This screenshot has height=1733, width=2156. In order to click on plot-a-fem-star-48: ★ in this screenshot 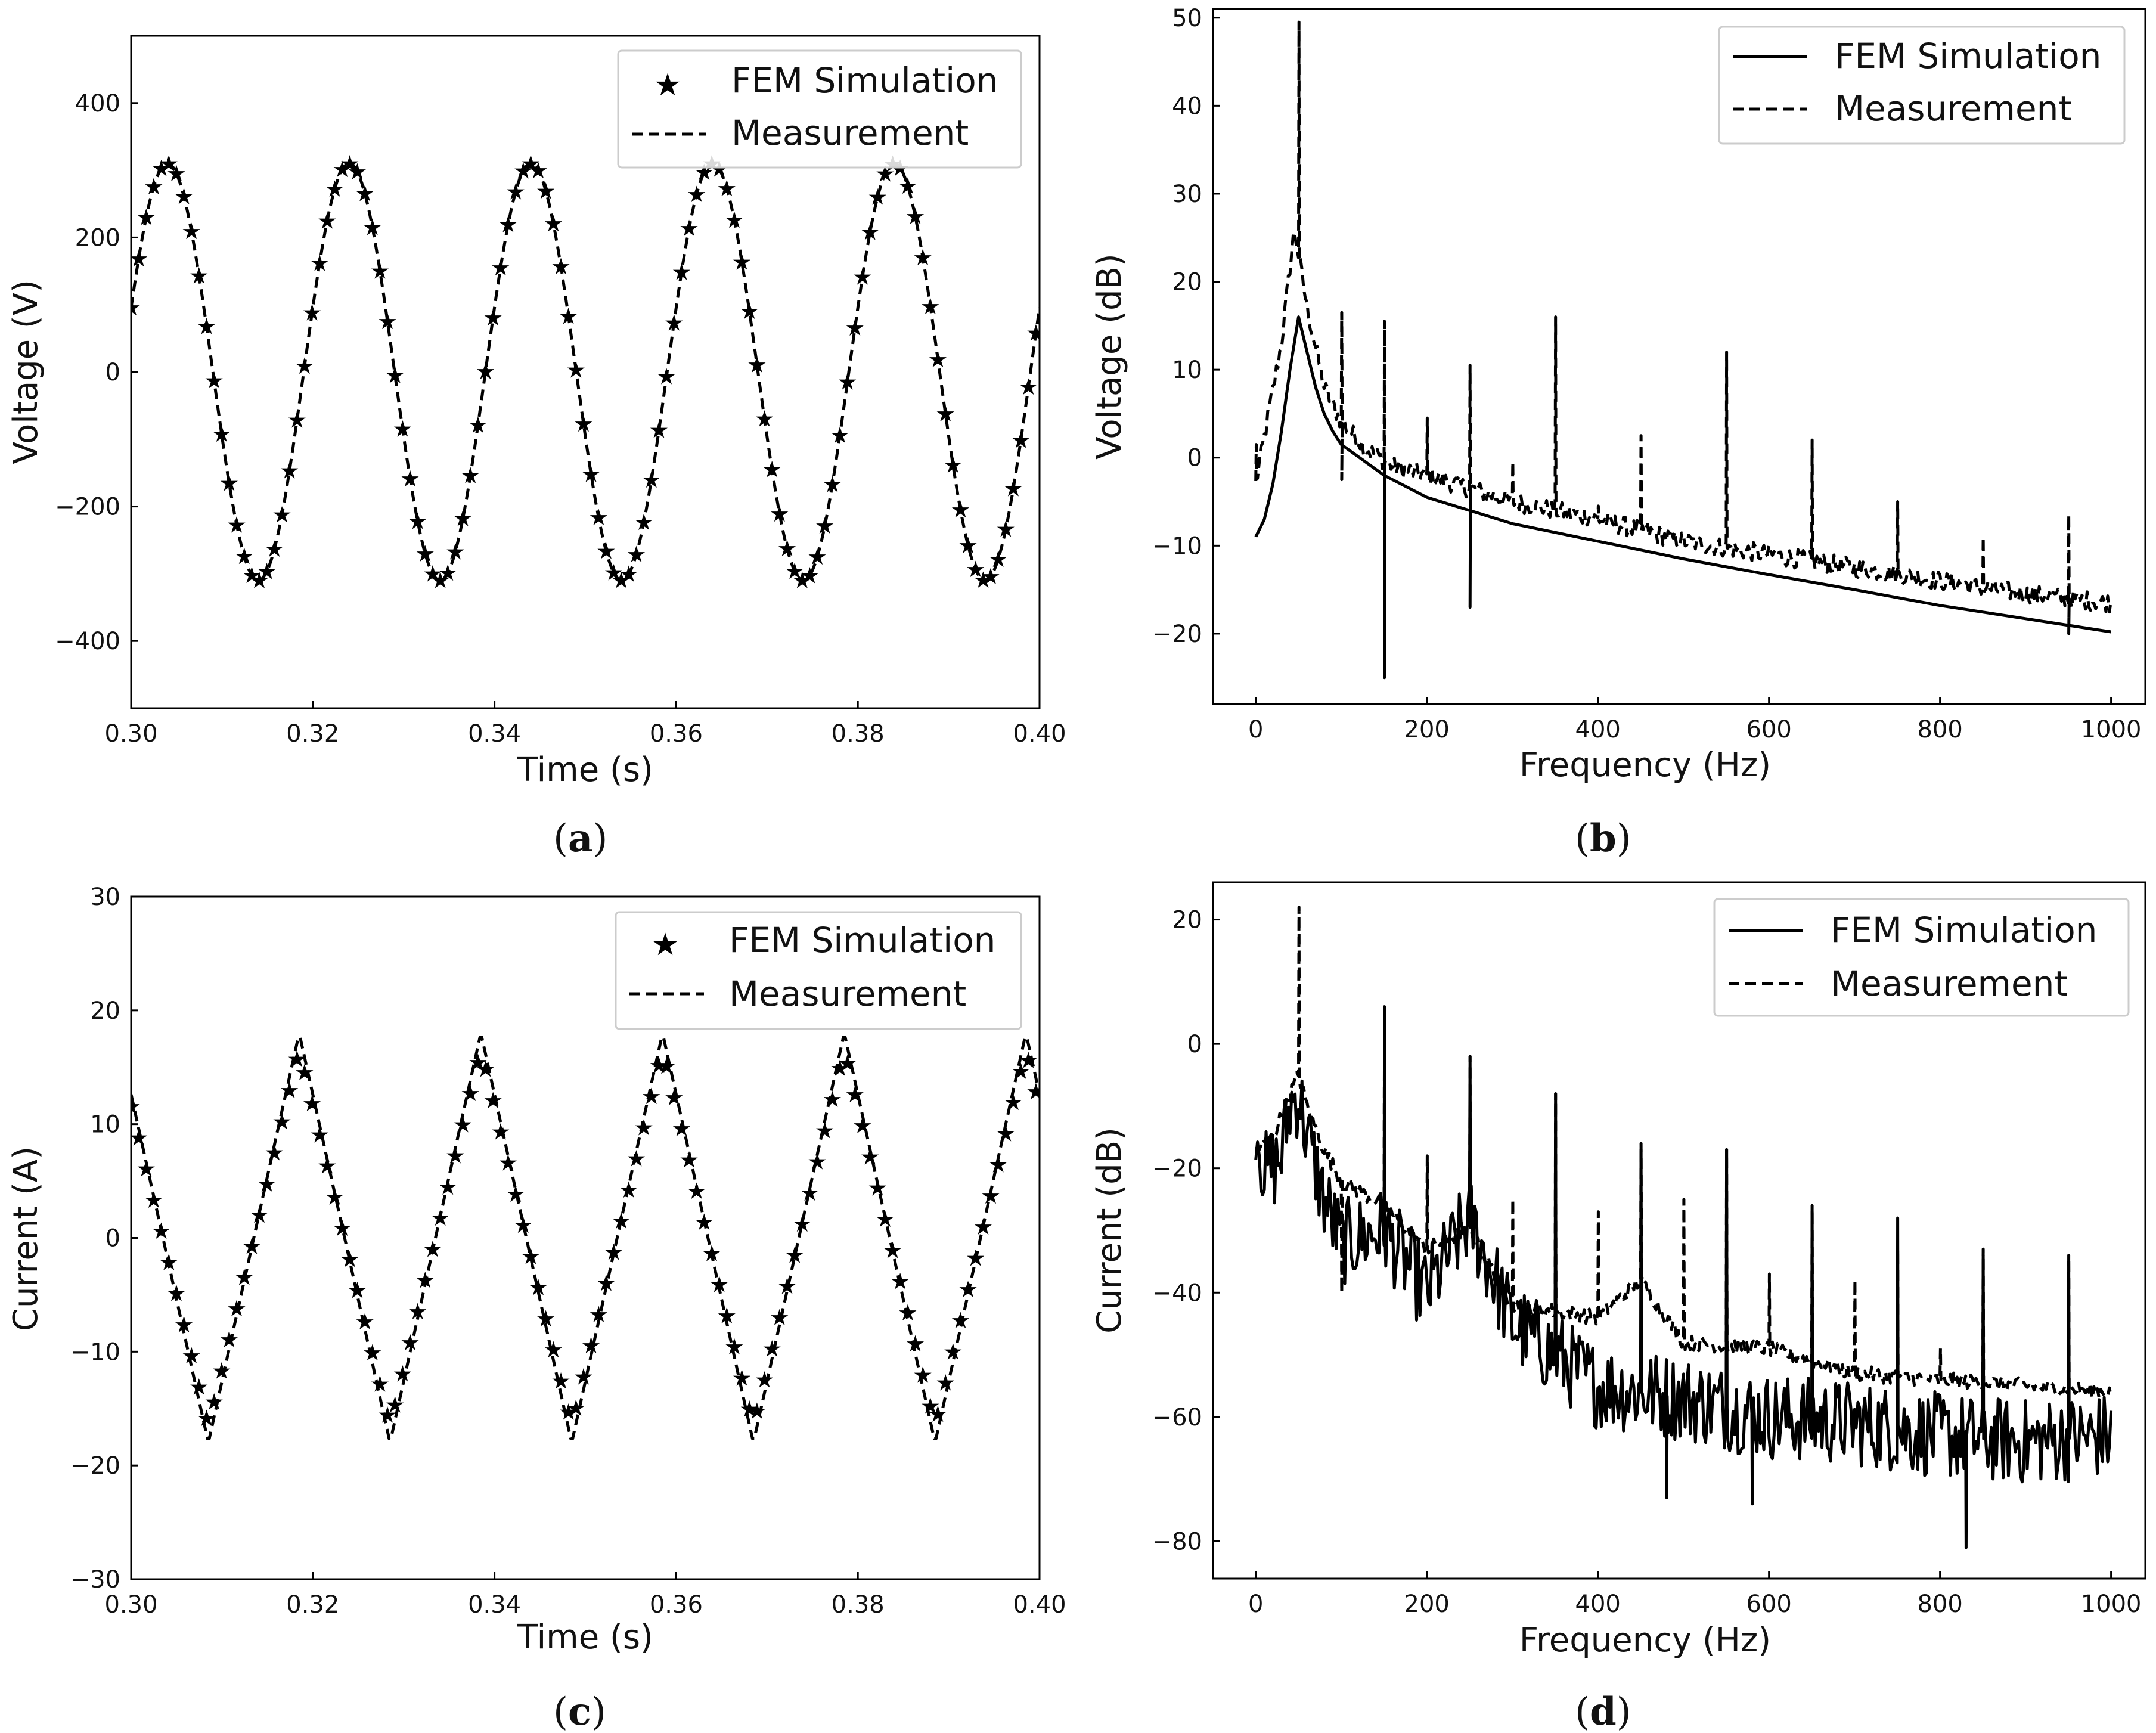, I will do `click(493, 318)`.